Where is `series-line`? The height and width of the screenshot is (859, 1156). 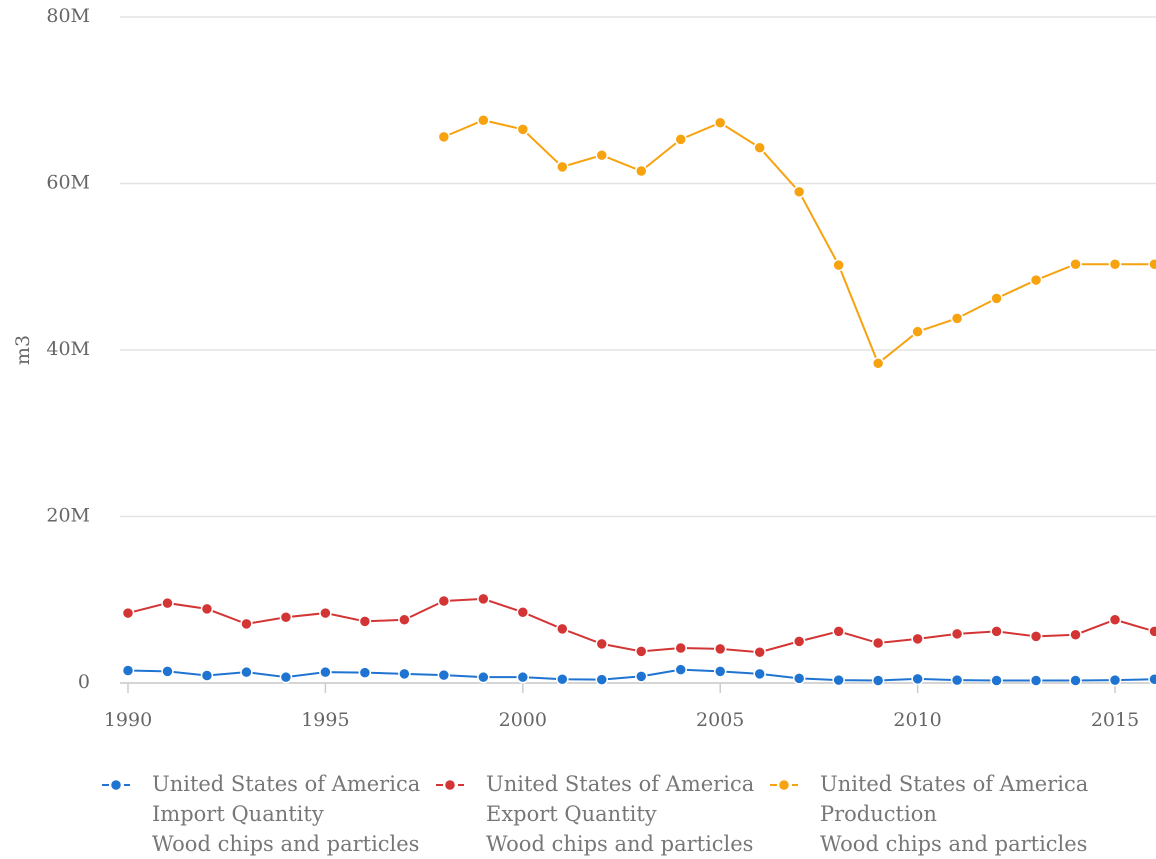 series-line is located at coordinates (641, 625).